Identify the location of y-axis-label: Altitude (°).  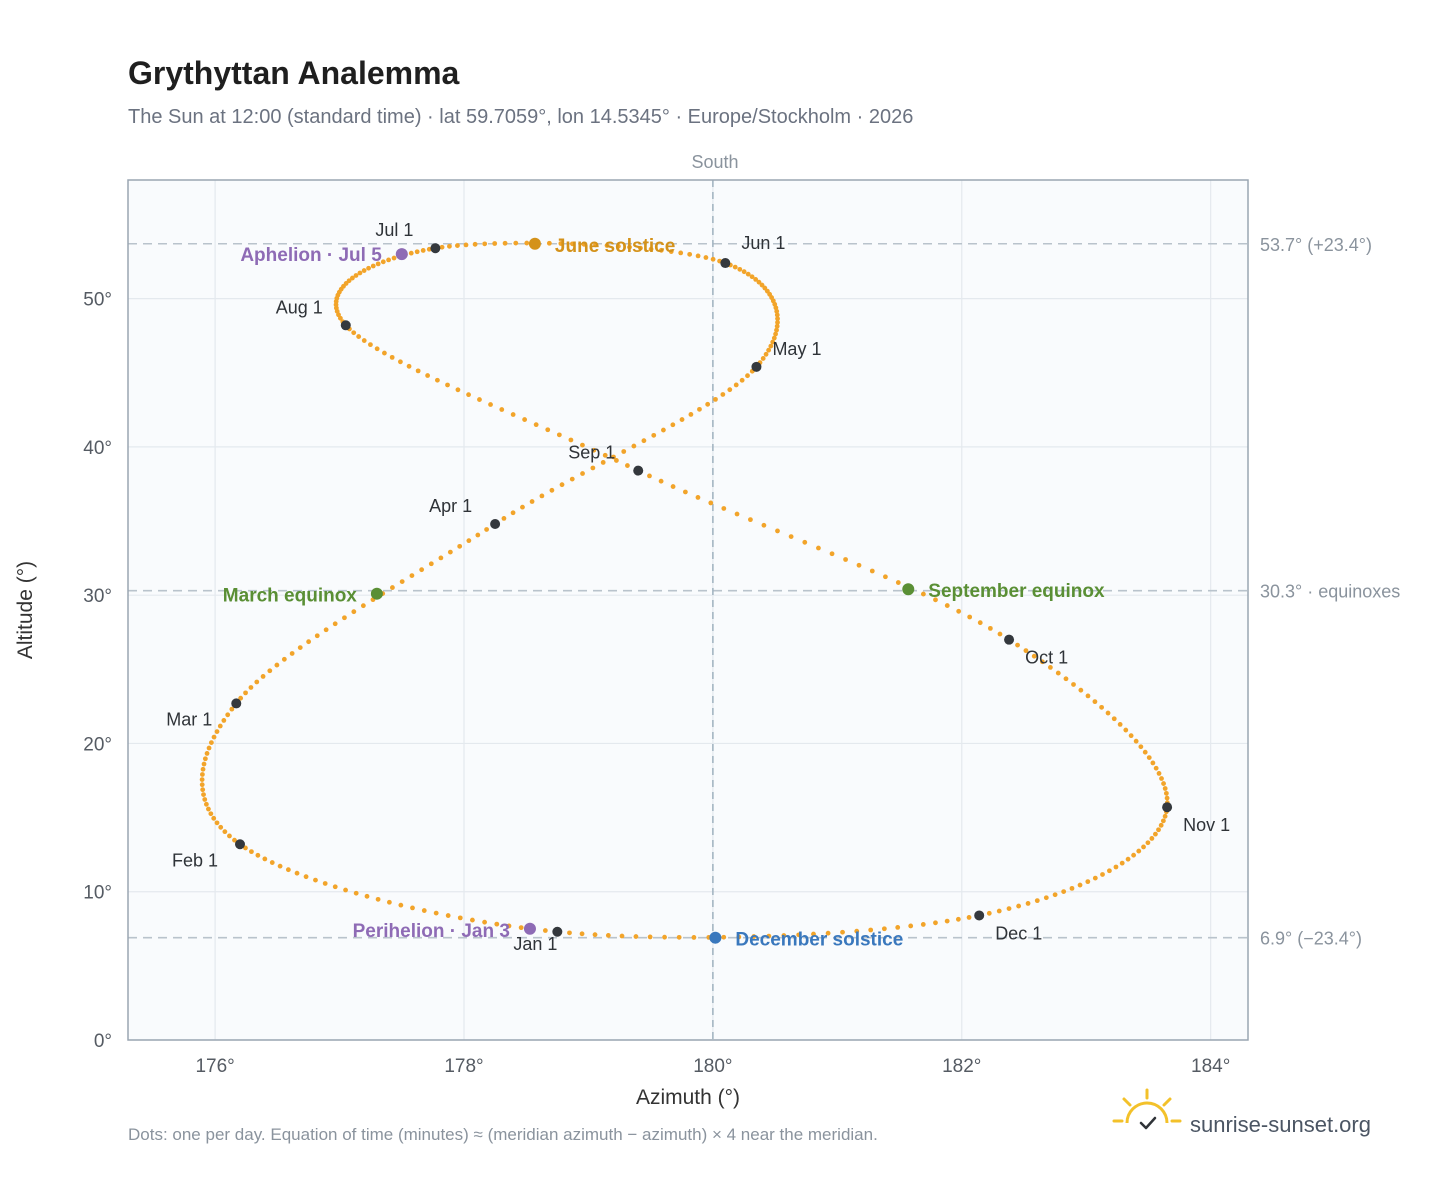
(25, 610).